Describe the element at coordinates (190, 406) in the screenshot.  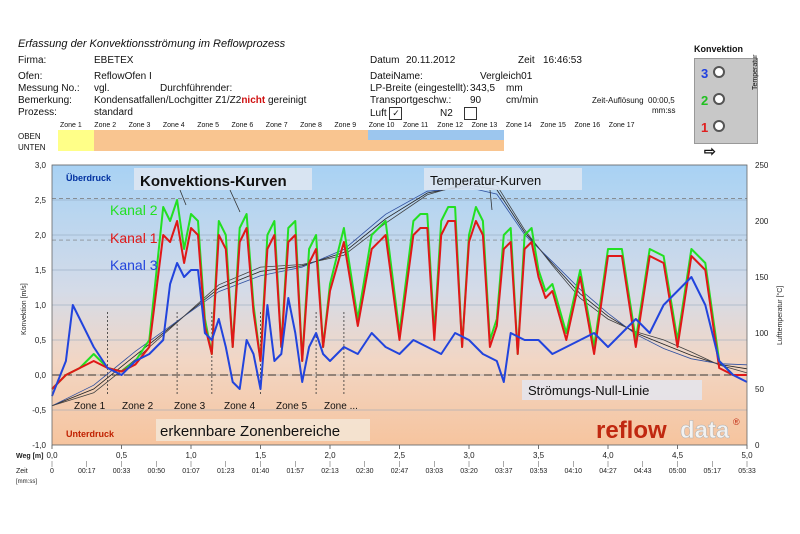
I see `zone-annotation-label: Zone 3` at that location.